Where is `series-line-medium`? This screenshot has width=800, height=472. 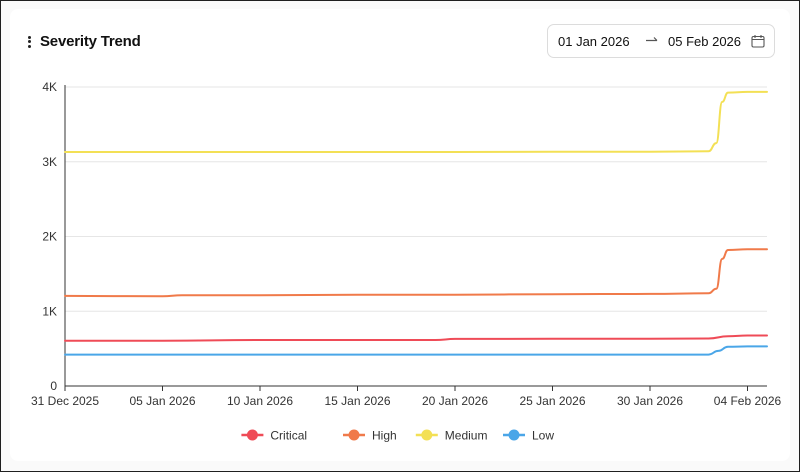
series-line-medium is located at coordinates (416, 122).